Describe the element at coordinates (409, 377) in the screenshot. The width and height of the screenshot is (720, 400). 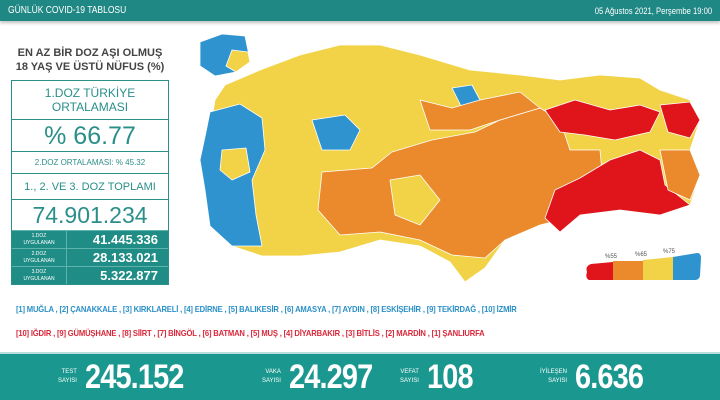
I see `stat-label: VEFAT SAYISI` at that location.